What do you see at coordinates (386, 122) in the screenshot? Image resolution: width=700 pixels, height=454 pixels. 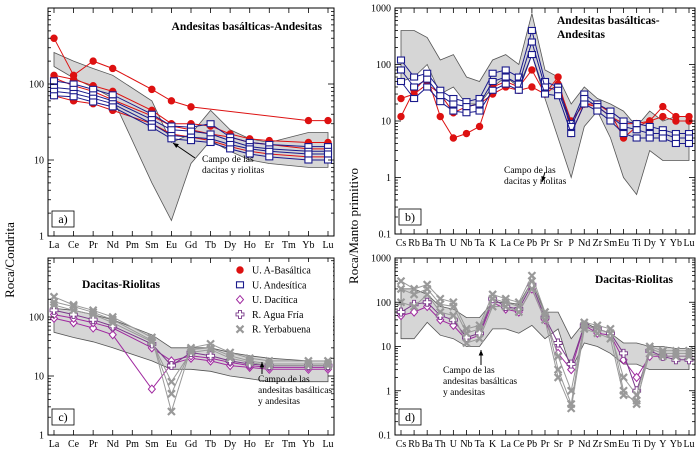 I see `y-tick-label: 10` at bounding box center [386, 122].